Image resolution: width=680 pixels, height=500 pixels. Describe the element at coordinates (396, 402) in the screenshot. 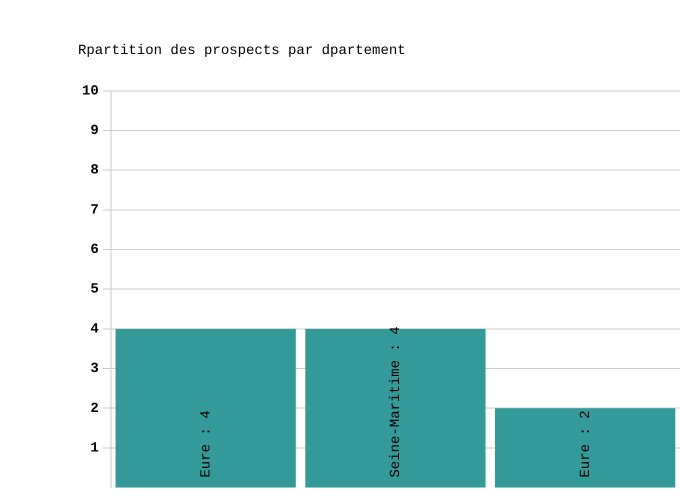

I see `data-label: Seine-Maritime : 4` at that location.